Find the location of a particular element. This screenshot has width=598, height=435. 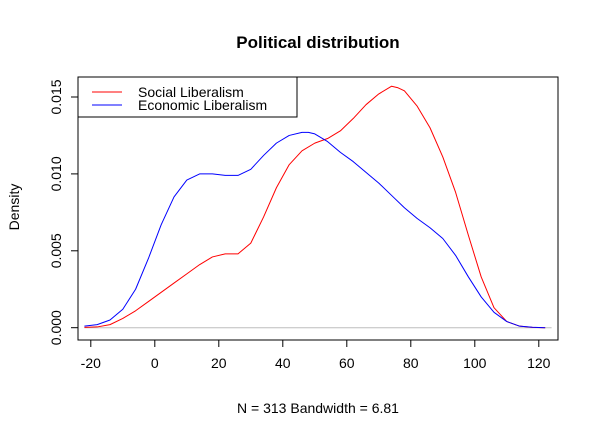

x-tick-label: 120 is located at coordinates (539, 363).